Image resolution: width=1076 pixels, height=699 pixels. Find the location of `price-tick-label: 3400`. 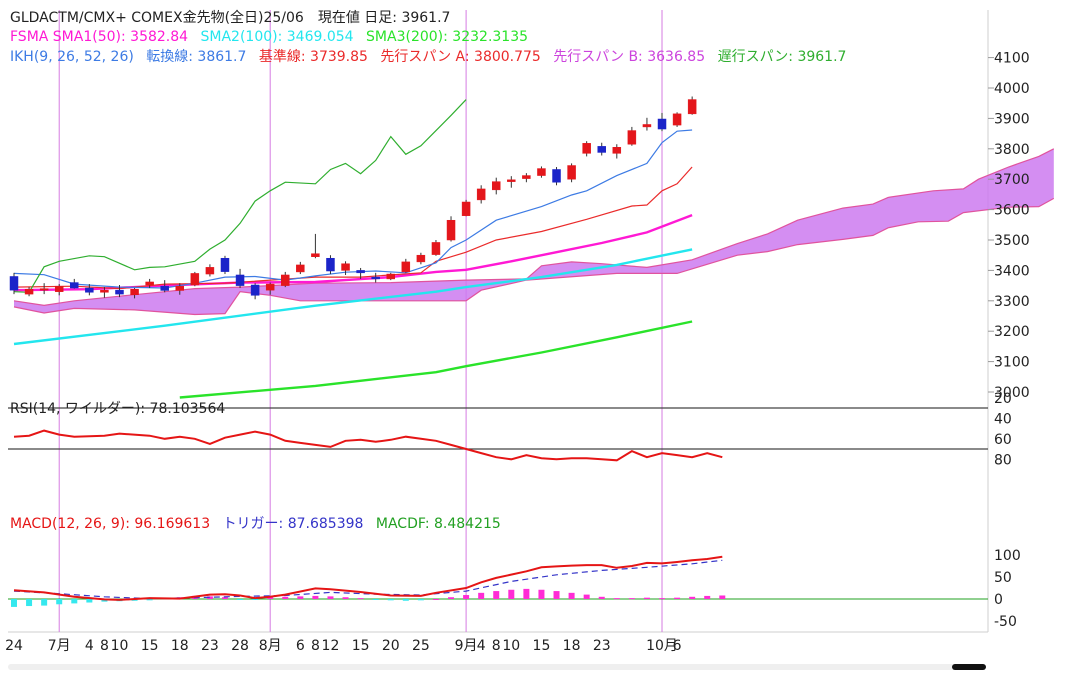

price-tick-label: 3400 is located at coordinates (1012, 271).